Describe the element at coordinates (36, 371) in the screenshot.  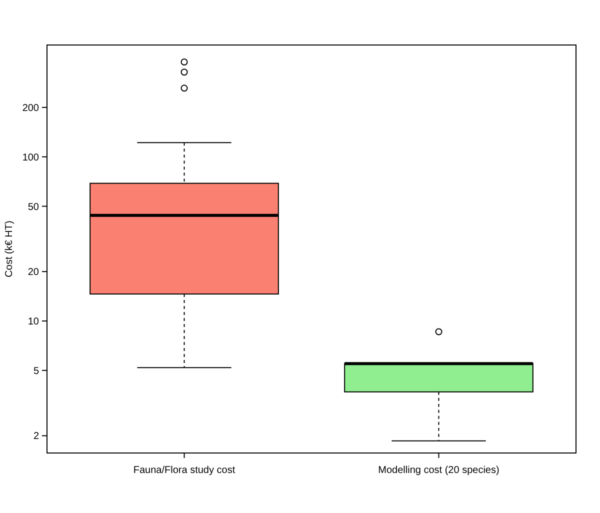
I see `y-tick-label: 5` at that location.